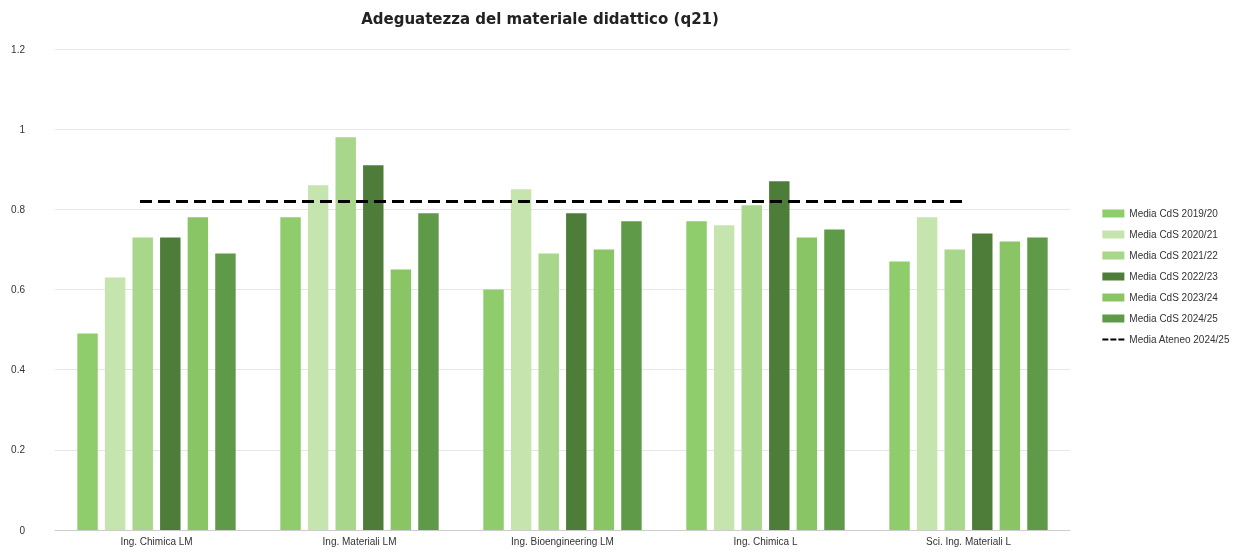  What do you see at coordinates (156, 541) in the screenshot?
I see `x-tick-label: Ing. Chimica LM` at bounding box center [156, 541].